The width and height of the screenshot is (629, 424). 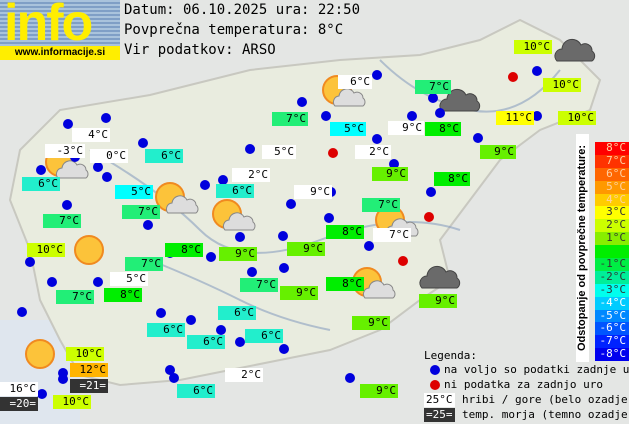 What do you see at coordinates (60, 53) in the screenshot?
I see `logo-url: www.informacije.si` at bounding box center [60, 53].